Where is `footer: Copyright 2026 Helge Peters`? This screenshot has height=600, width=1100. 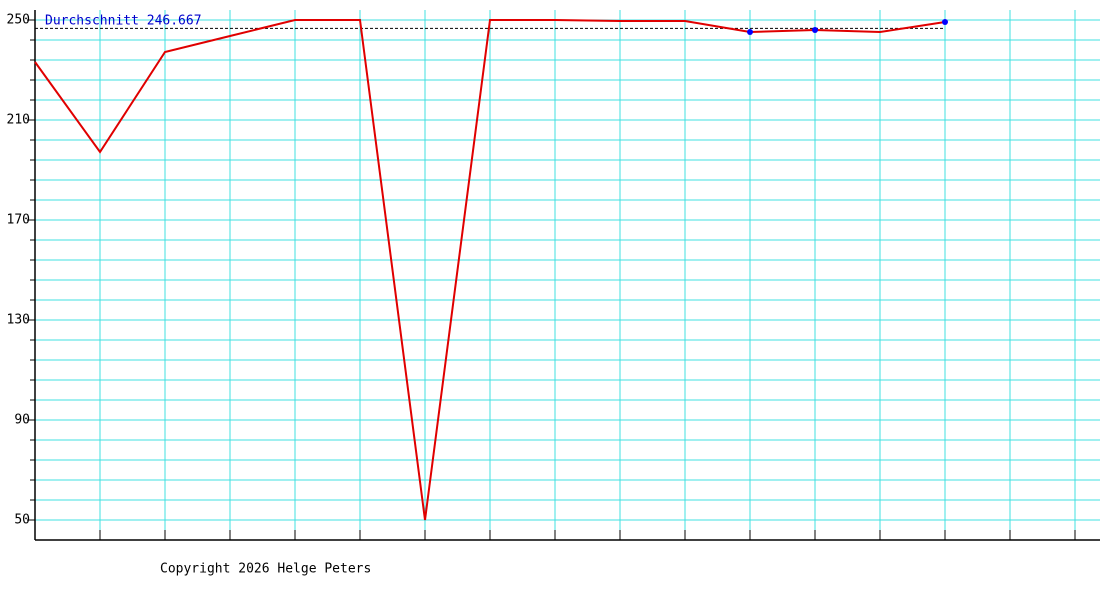 footer: Copyright 2026 Helge Peters is located at coordinates (265, 569).